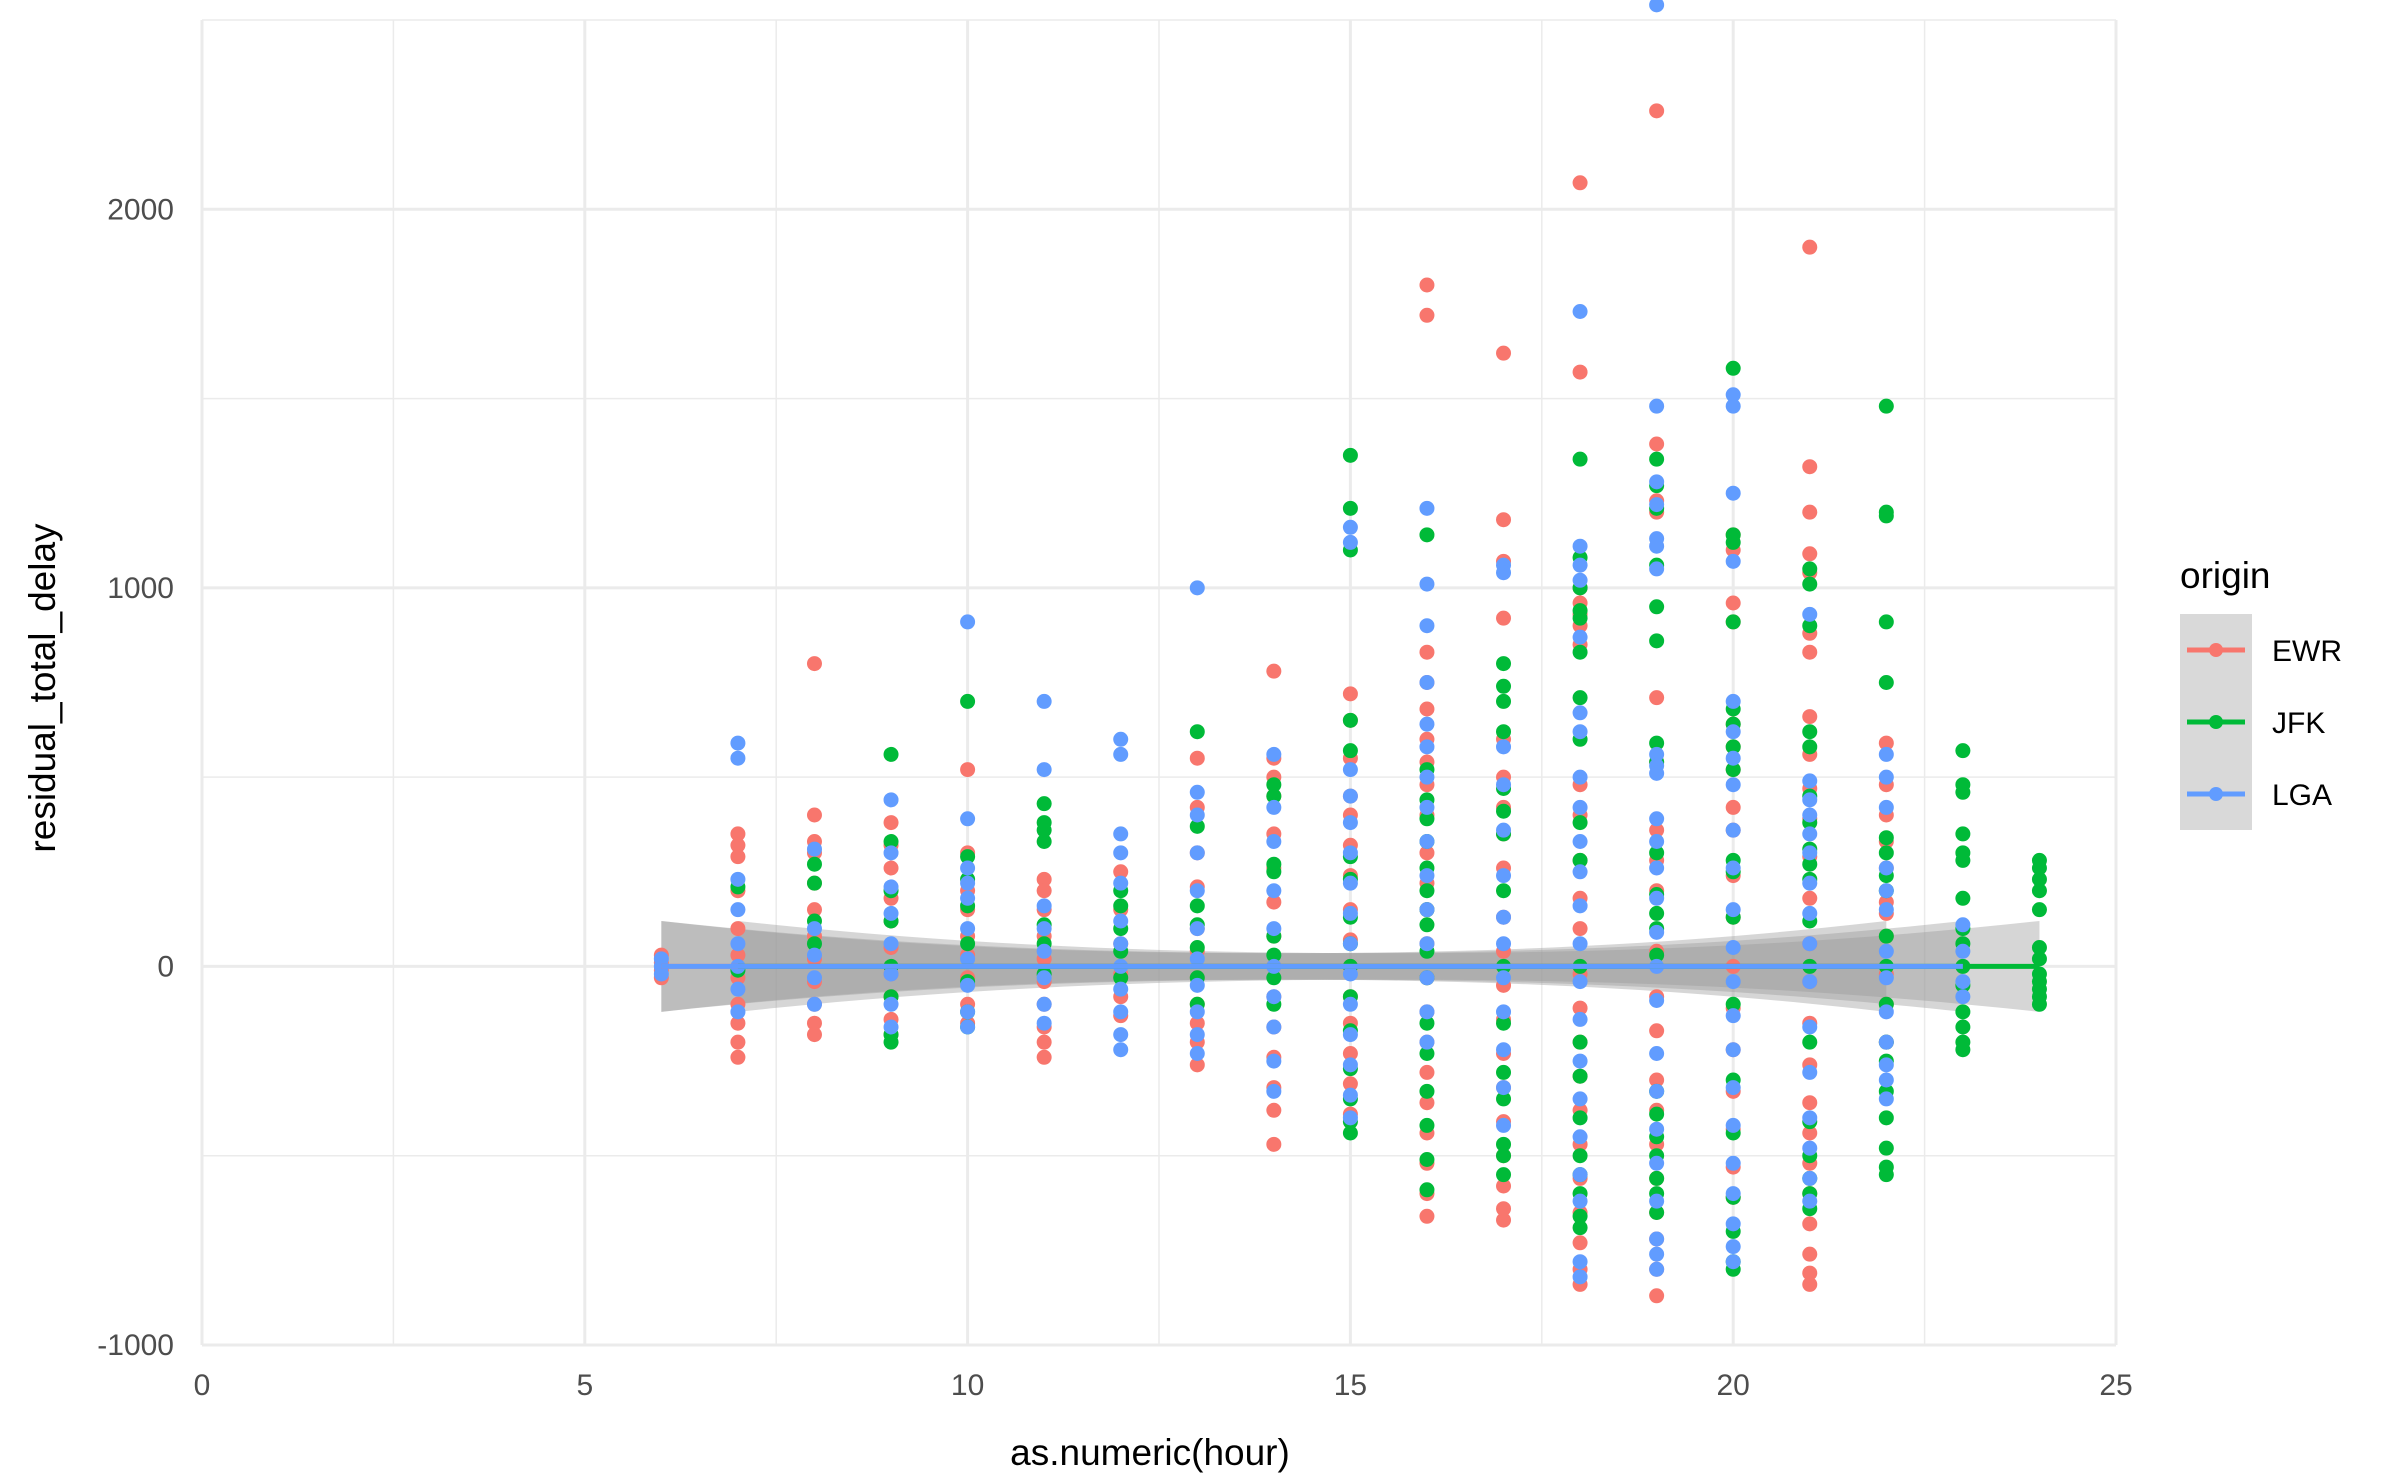 This screenshot has width=2400, height=1483. Describe the element at coordinates (42, 688) in the screenshot. I see `y-axis-title: residual_total_delay` at that location.